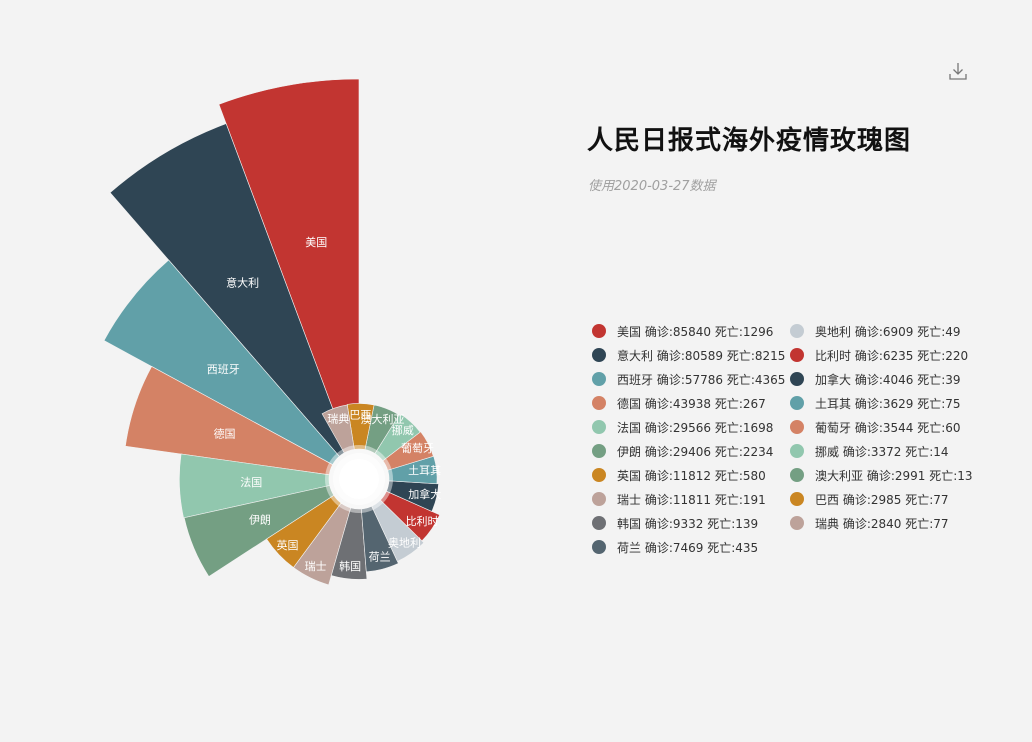 The width and height of the screenshot is (1032, 742). What do you see at coordinates (242, 282) in the screenshot?
I see `rose-label-1: 意大利` at bounding box center [242, 282].